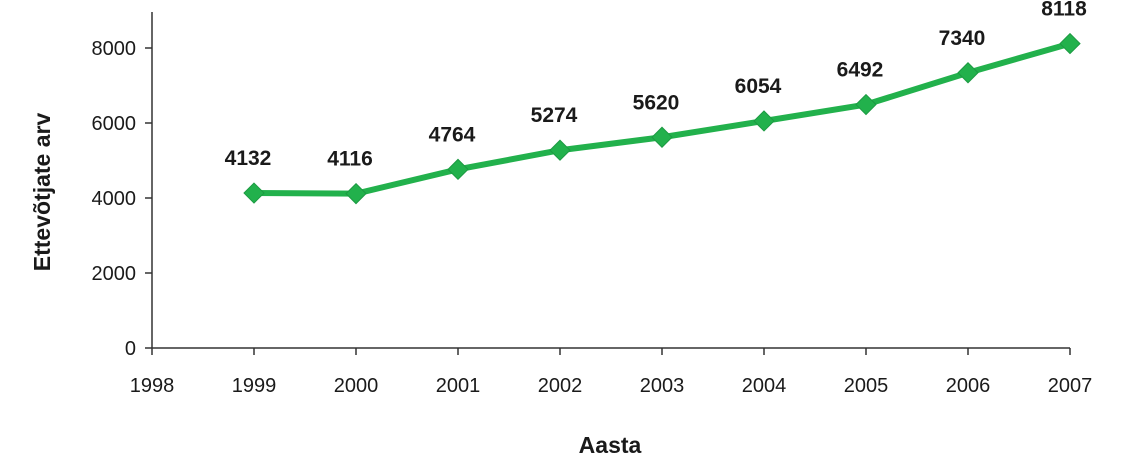 This screenshot has width=1128, height=461. I want to click on x-tick-label: 2002, so click(560, 386).